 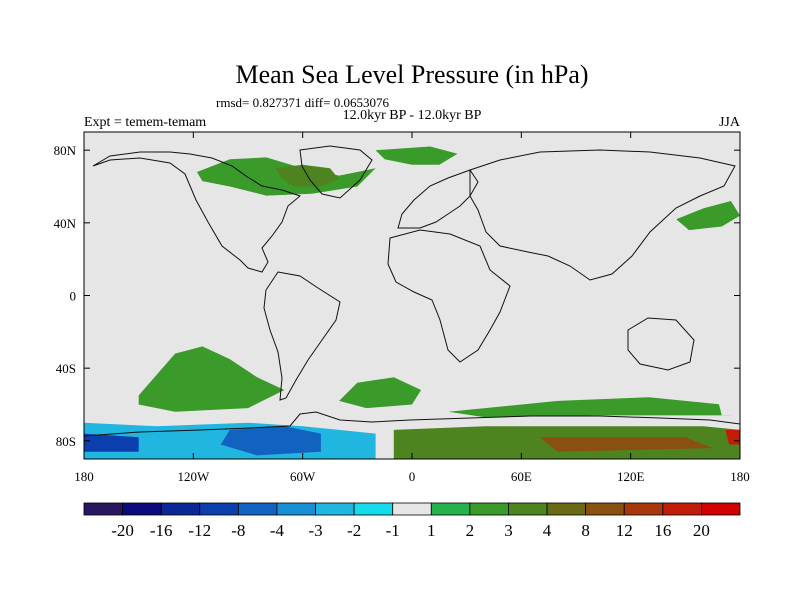 I want to click on colorbar-label-8: 1, so click(x=431, y=530).